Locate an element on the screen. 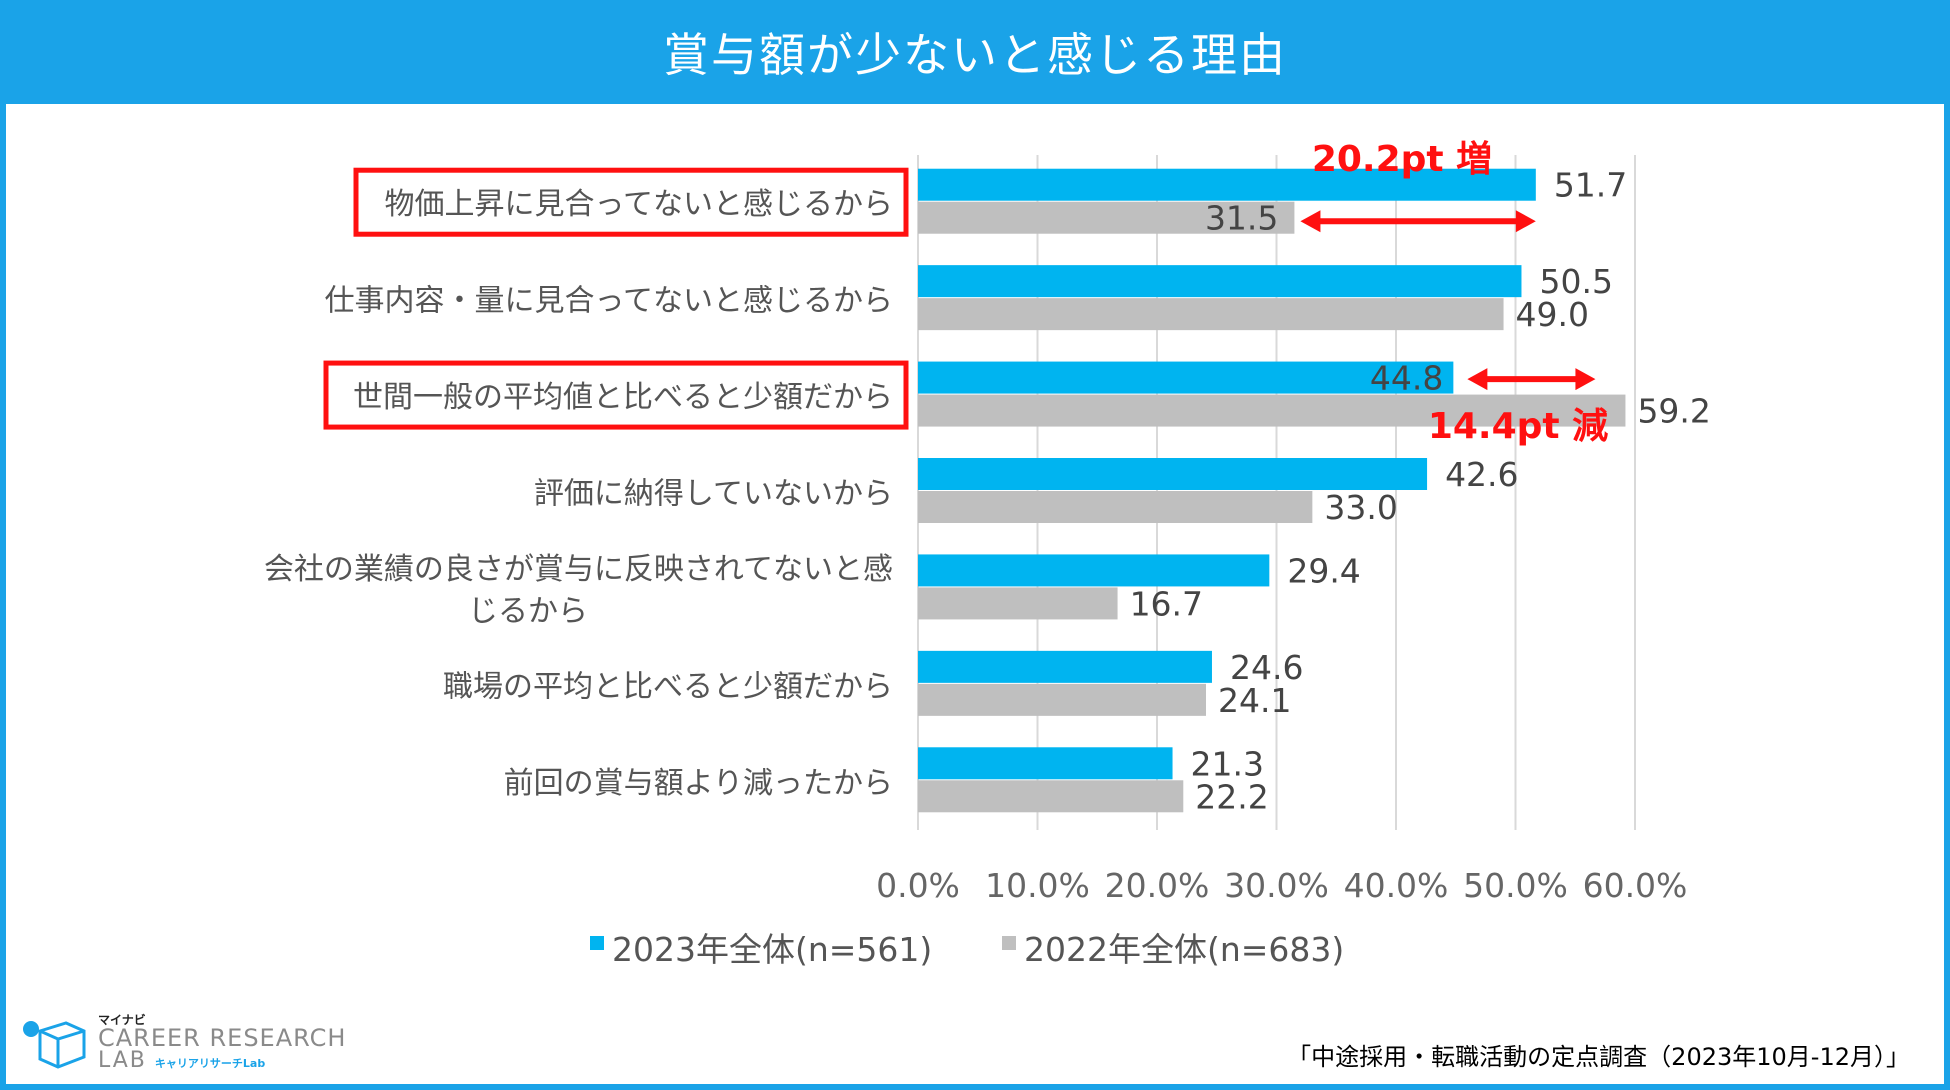  logo-main-text: CAREER RESEARCH is located at coordinates (222, 1038).